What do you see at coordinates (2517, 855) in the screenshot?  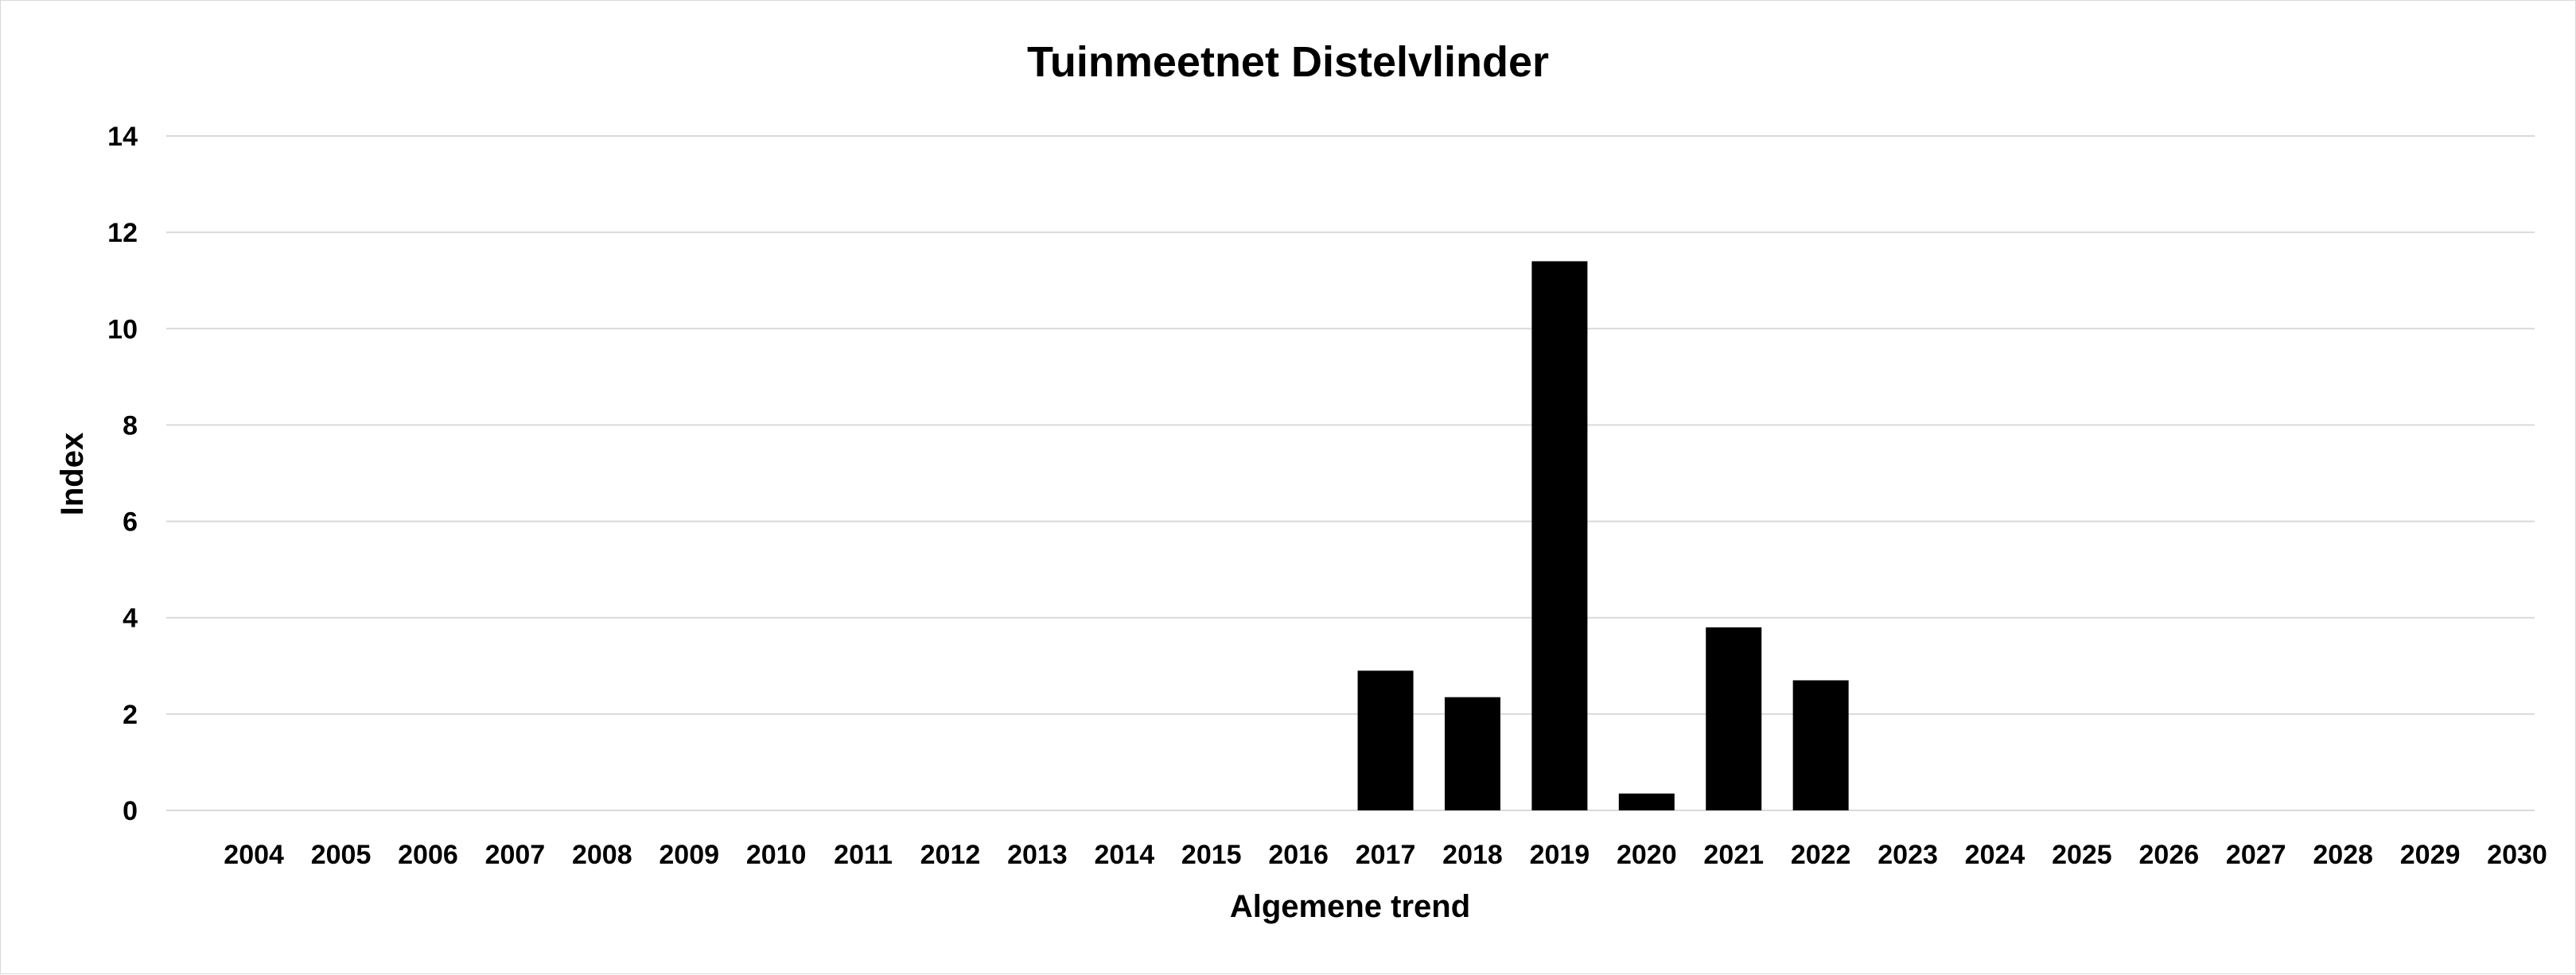 I see `x-tick-label-2030: 2030` at bounding box center [2517, 855].